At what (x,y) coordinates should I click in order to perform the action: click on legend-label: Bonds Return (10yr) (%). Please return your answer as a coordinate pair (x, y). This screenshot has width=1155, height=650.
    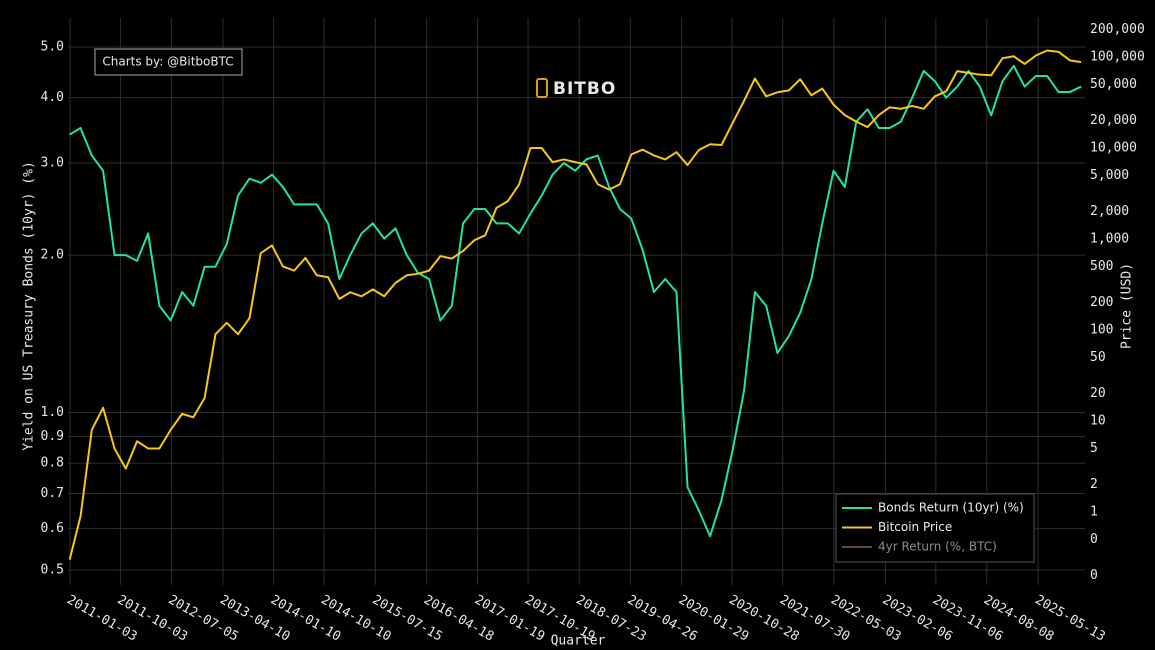
    Looking at the image, I should click on (951, 508).